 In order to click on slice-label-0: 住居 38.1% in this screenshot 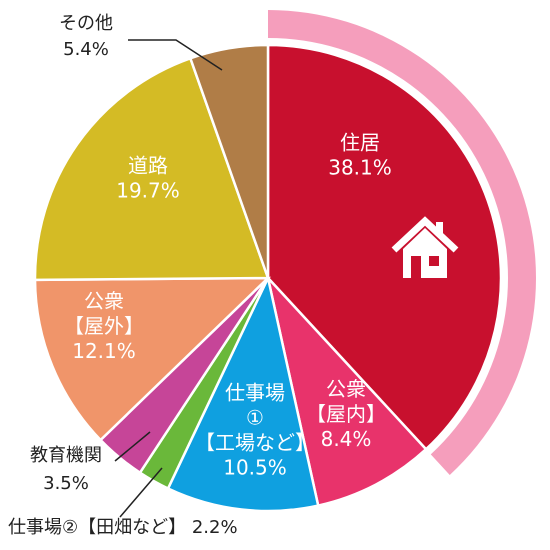, I will do `click(360, 155)`.